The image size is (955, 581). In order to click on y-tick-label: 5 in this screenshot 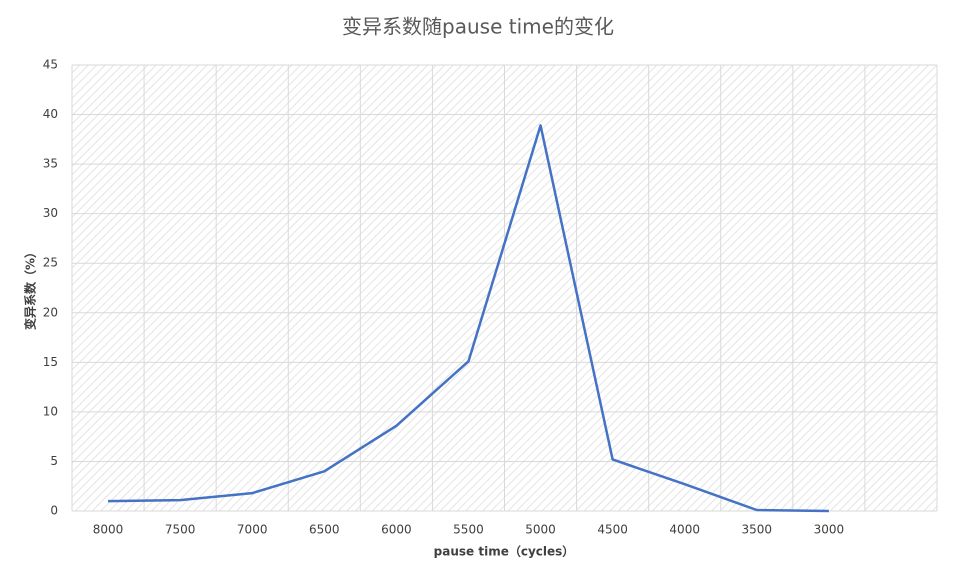, I will do `click(54, 461)`.